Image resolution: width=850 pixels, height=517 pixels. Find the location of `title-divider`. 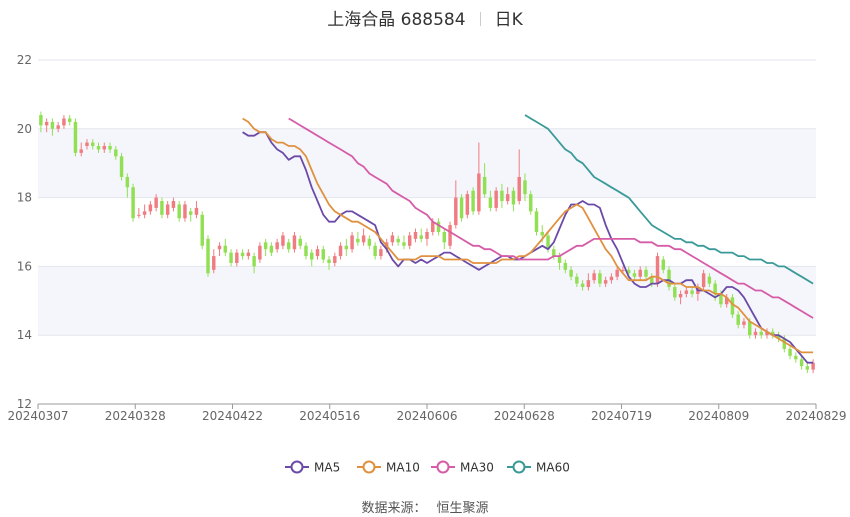

title-divider is located at coordinates (480, 19).